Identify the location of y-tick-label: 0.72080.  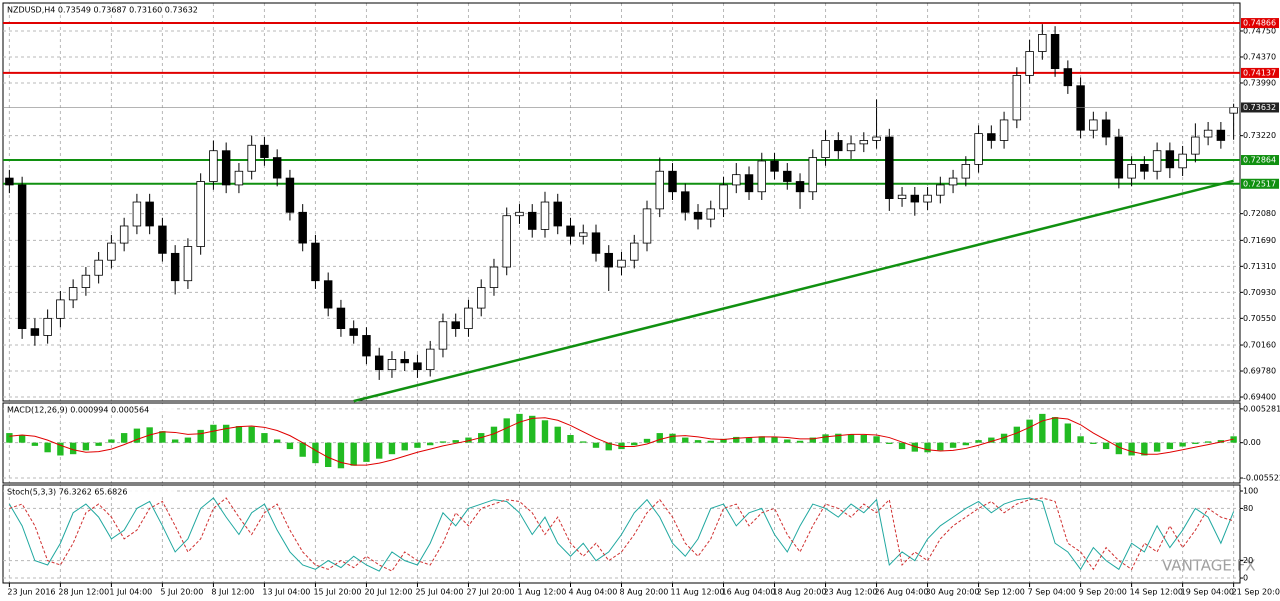
(1259, 213).